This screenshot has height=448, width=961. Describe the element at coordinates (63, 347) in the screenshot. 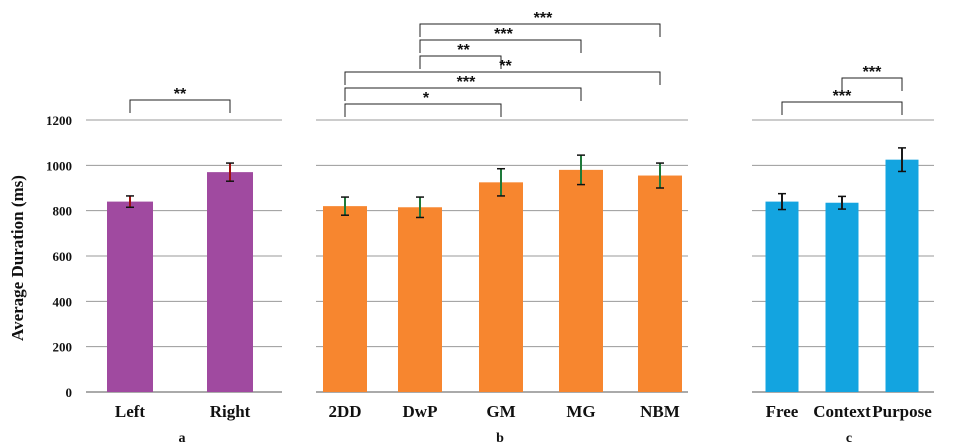

I see `y-tick-label: 200` at that location.